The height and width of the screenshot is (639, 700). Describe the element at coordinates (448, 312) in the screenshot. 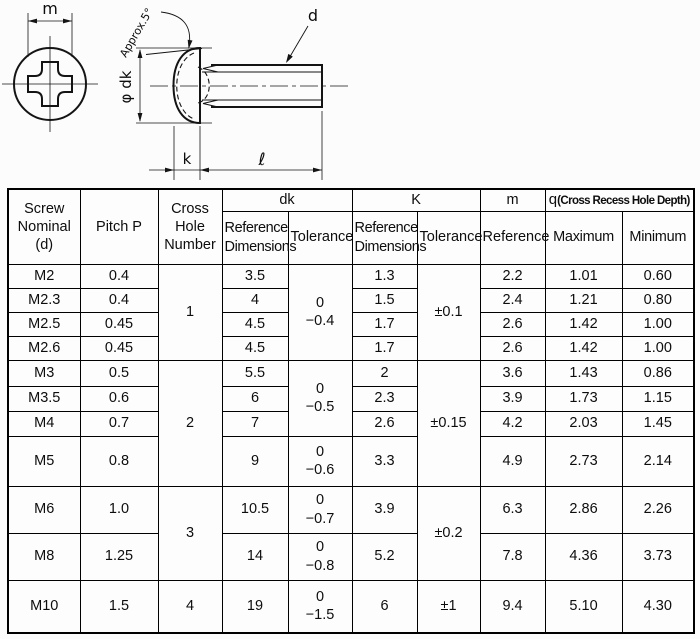

I see `cell-k-tolerance: ±0.1` at that location.